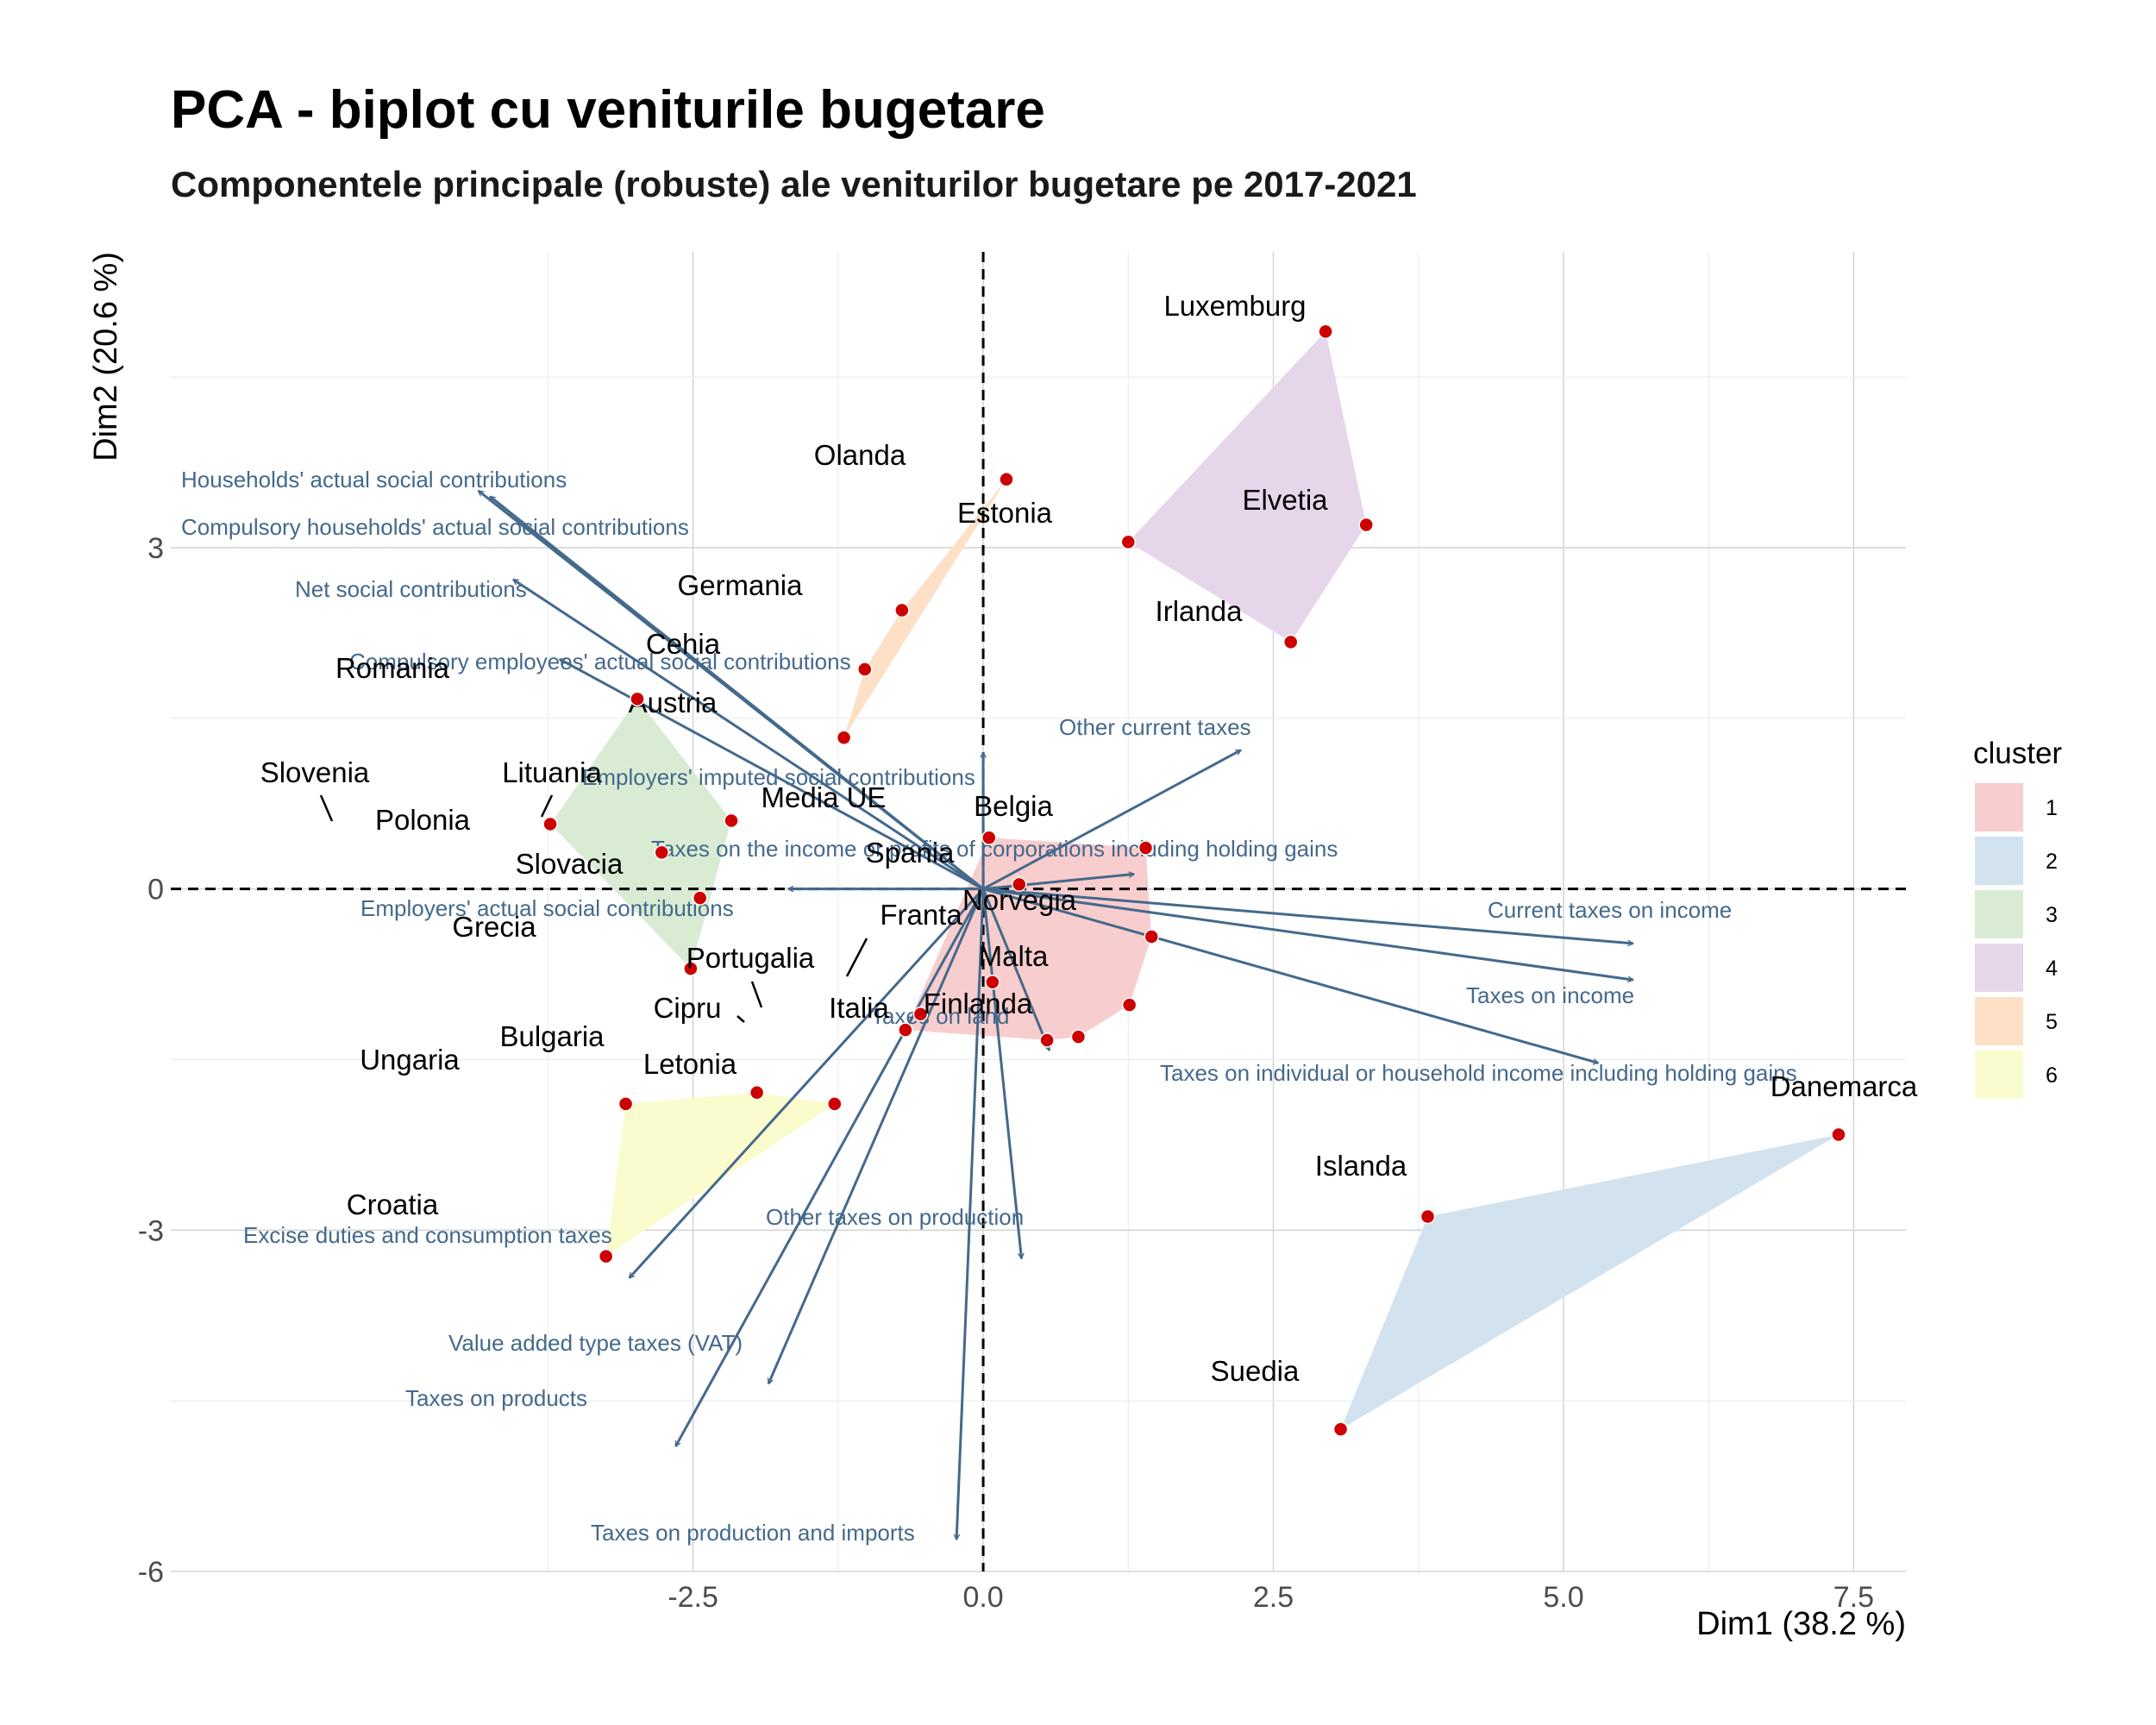 The image size is (2156, 1725). What do you see at coordinates (895, 1217) in the screenshot?
I see `loading-label: Other taxes on production` at bounding box center [895, 1217].